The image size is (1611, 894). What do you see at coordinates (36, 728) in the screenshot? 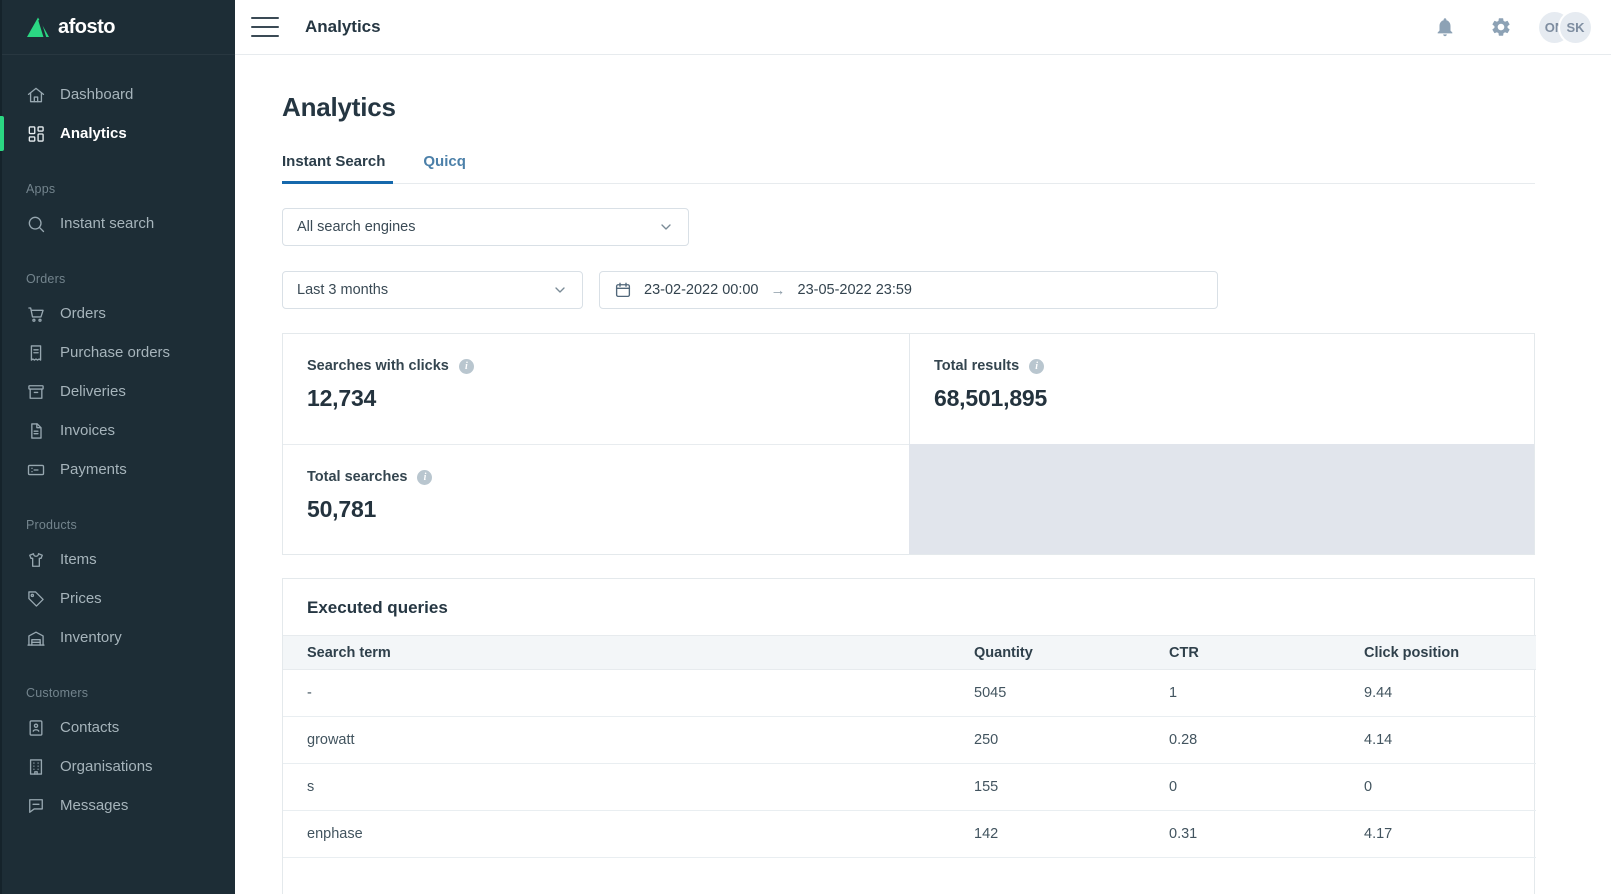
I see `contact-book-icon` at bounding box center [36, 728].